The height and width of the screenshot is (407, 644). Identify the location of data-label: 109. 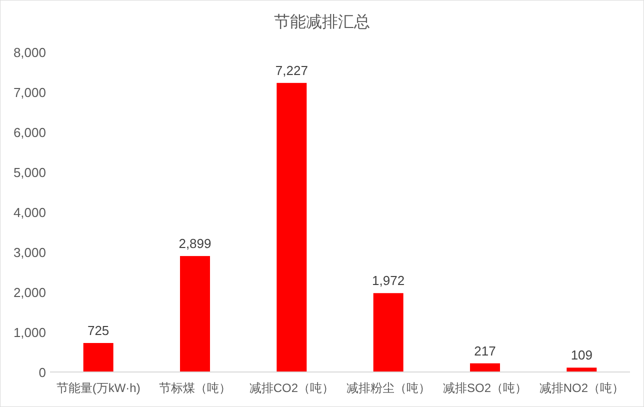
(581, 355).